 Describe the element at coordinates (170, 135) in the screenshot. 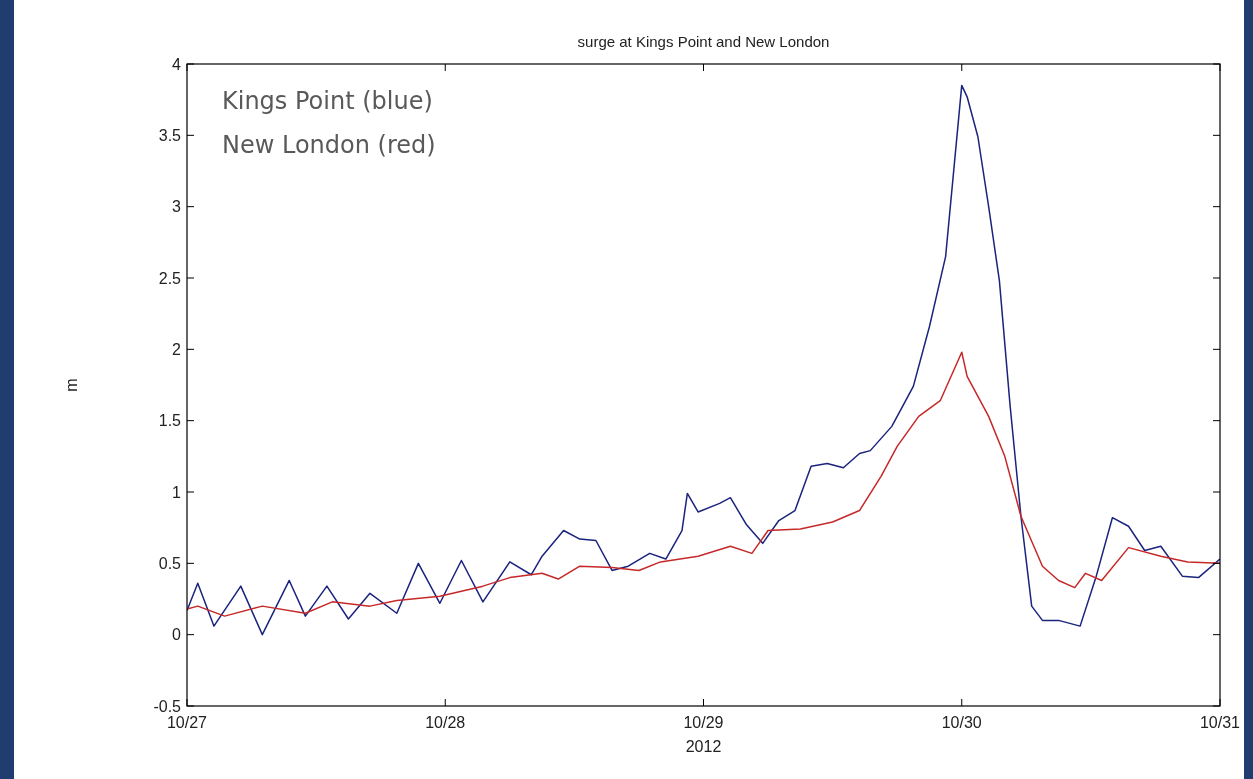

I see `y-tick-label: 3.5` at that location.